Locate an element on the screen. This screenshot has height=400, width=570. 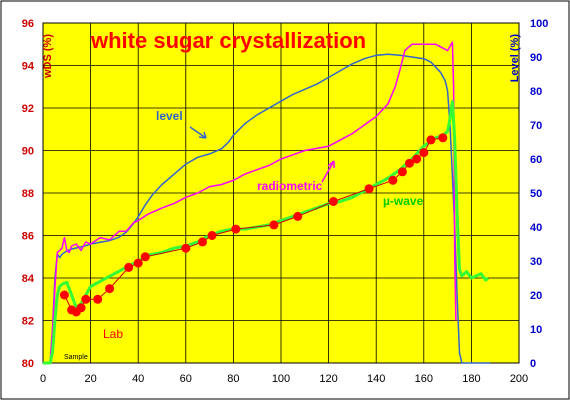
sample-annotation: Sample is located at coordinates (76, 357).